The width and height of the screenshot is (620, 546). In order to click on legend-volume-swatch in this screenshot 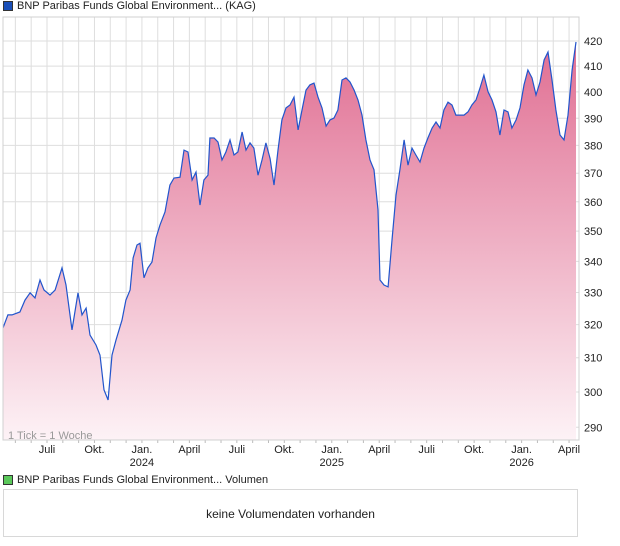, I will do `click(8, 480)`.